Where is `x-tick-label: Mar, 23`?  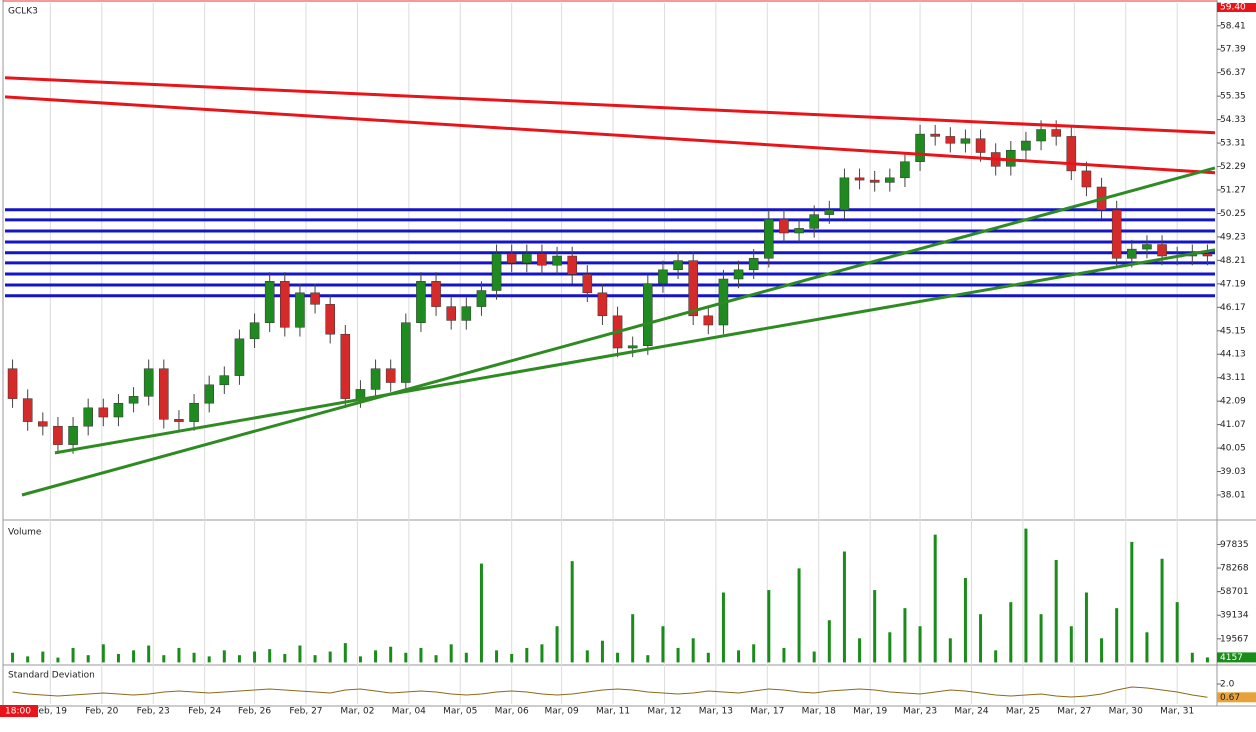
x-tick-label: Mar, 23 is located at coordinates (920, 712).